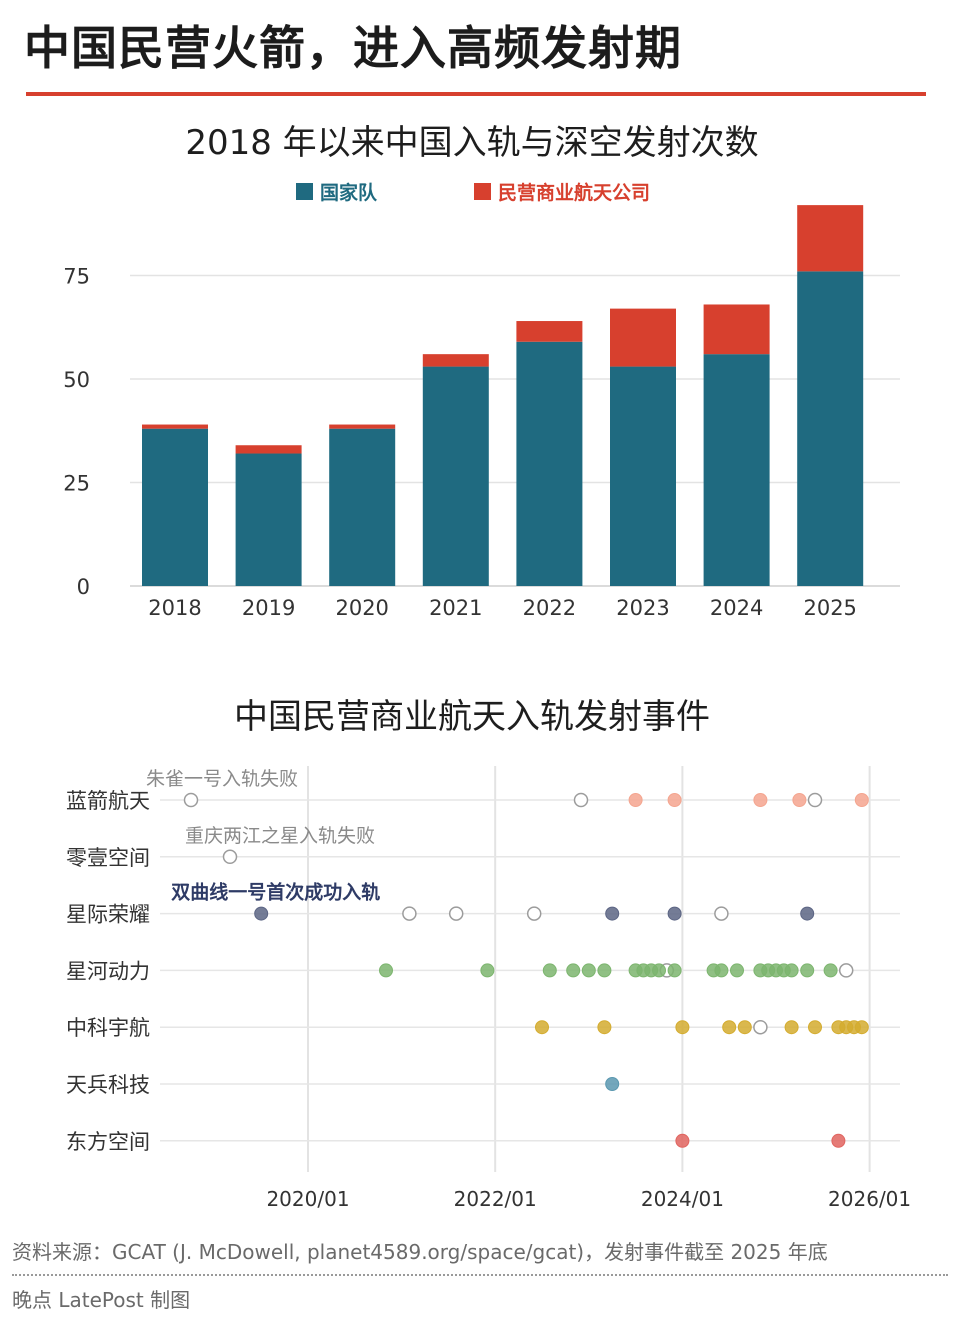 This screenshot has height=1323, width=960. What do you see at coordinates (642, 608) in the screenshot?
I see `x-tick-label: 2023` at bounding box center [642, 608].